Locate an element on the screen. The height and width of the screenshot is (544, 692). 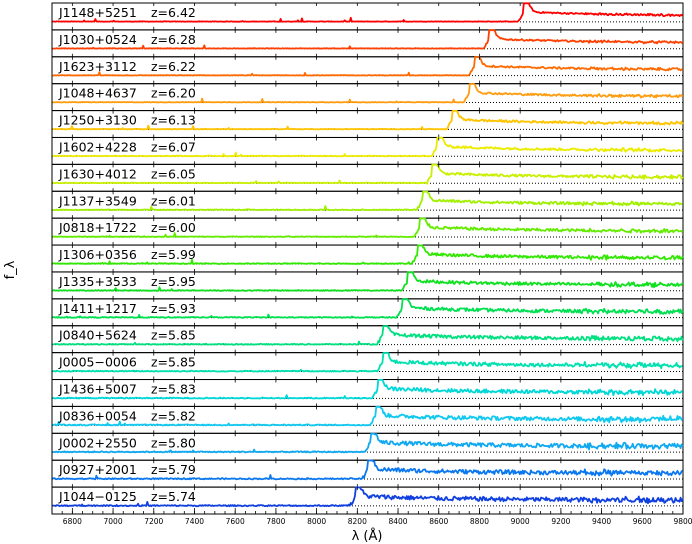
spectrum-panel: J1436+5007 z=5.83 is located at coordinates (367, 393).